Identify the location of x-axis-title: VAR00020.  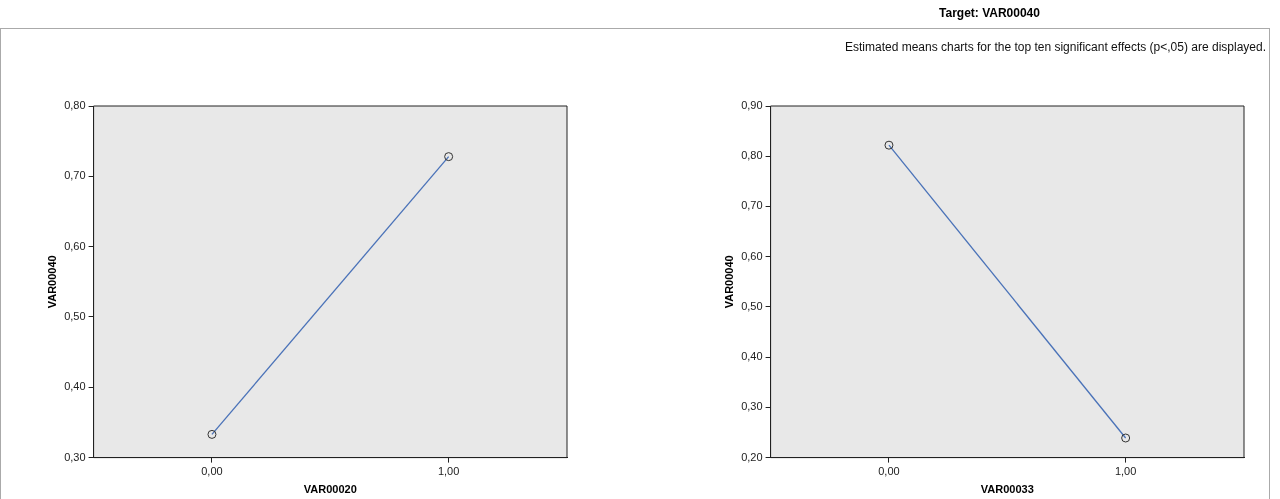
(330, 489).